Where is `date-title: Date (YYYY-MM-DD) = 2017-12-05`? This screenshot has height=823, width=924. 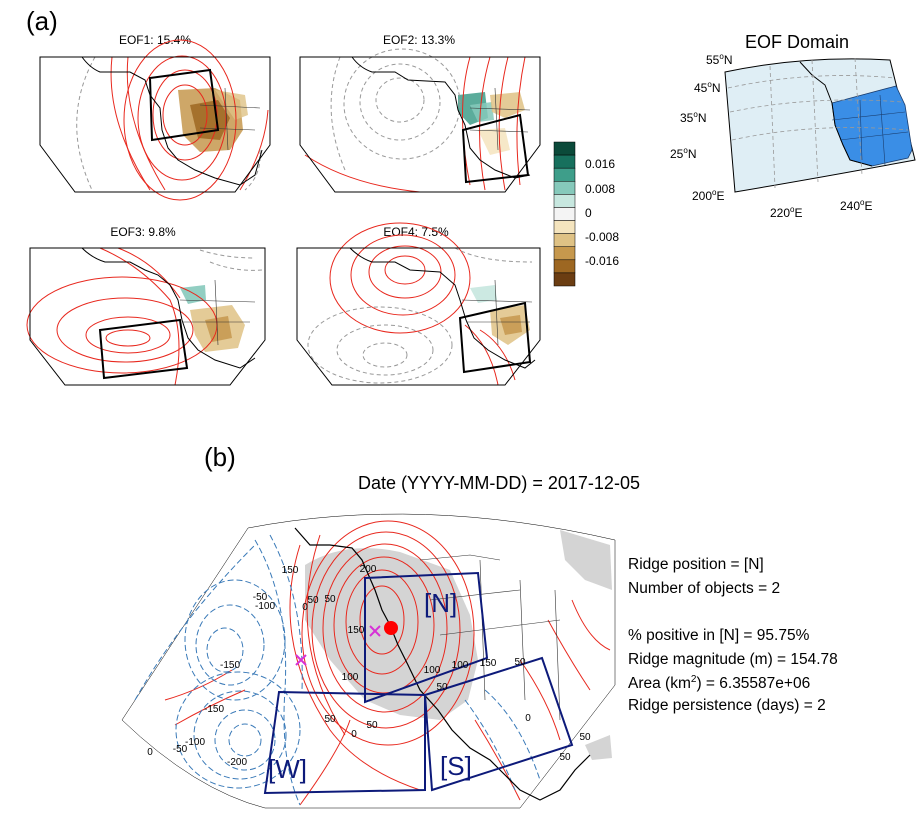 date-title: Date (YYYY-MM-DD) = 2017-12-05 is located at coordinates (499, 483).